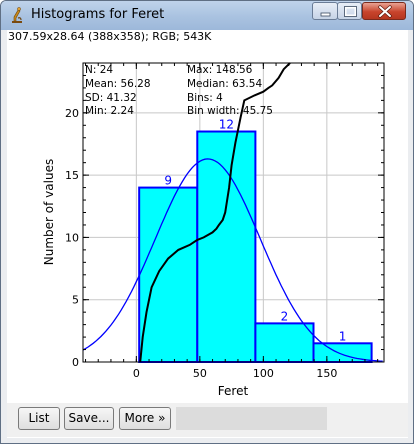 Image resolution: width=414 pixels, height=444 pixels. I want to click on stat-n: N: 24, so click(99, 70).